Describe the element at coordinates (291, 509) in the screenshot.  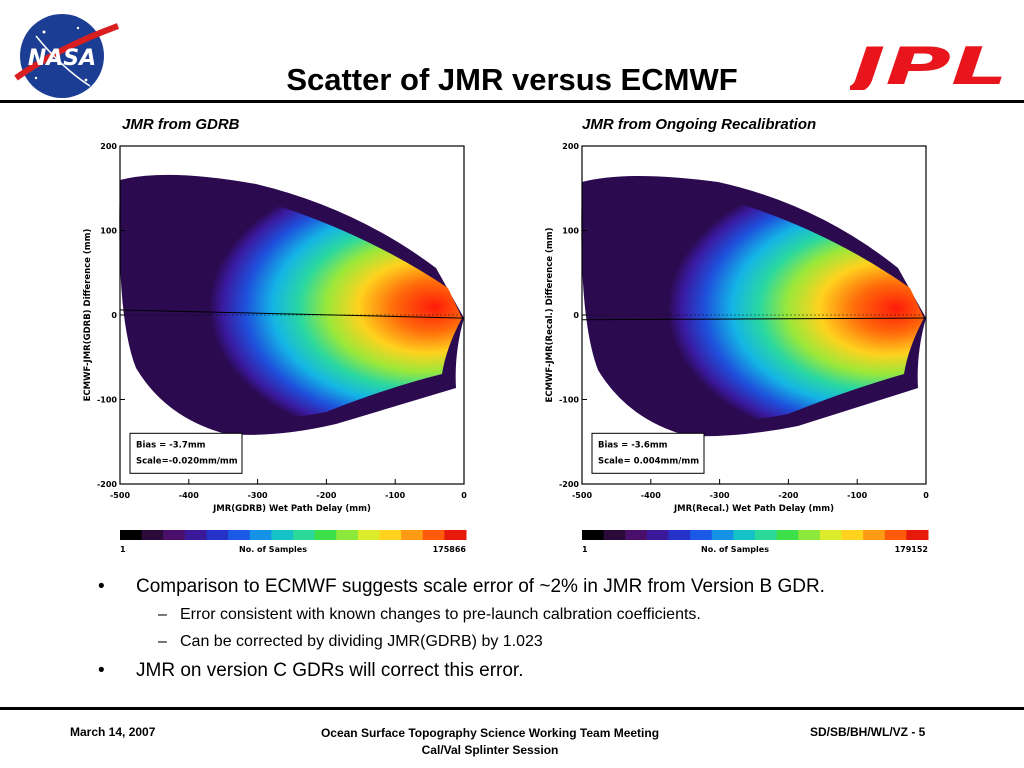
I see `x-axis-label: JMR(GDRB) Wet Path Delay (mm)` at that location.